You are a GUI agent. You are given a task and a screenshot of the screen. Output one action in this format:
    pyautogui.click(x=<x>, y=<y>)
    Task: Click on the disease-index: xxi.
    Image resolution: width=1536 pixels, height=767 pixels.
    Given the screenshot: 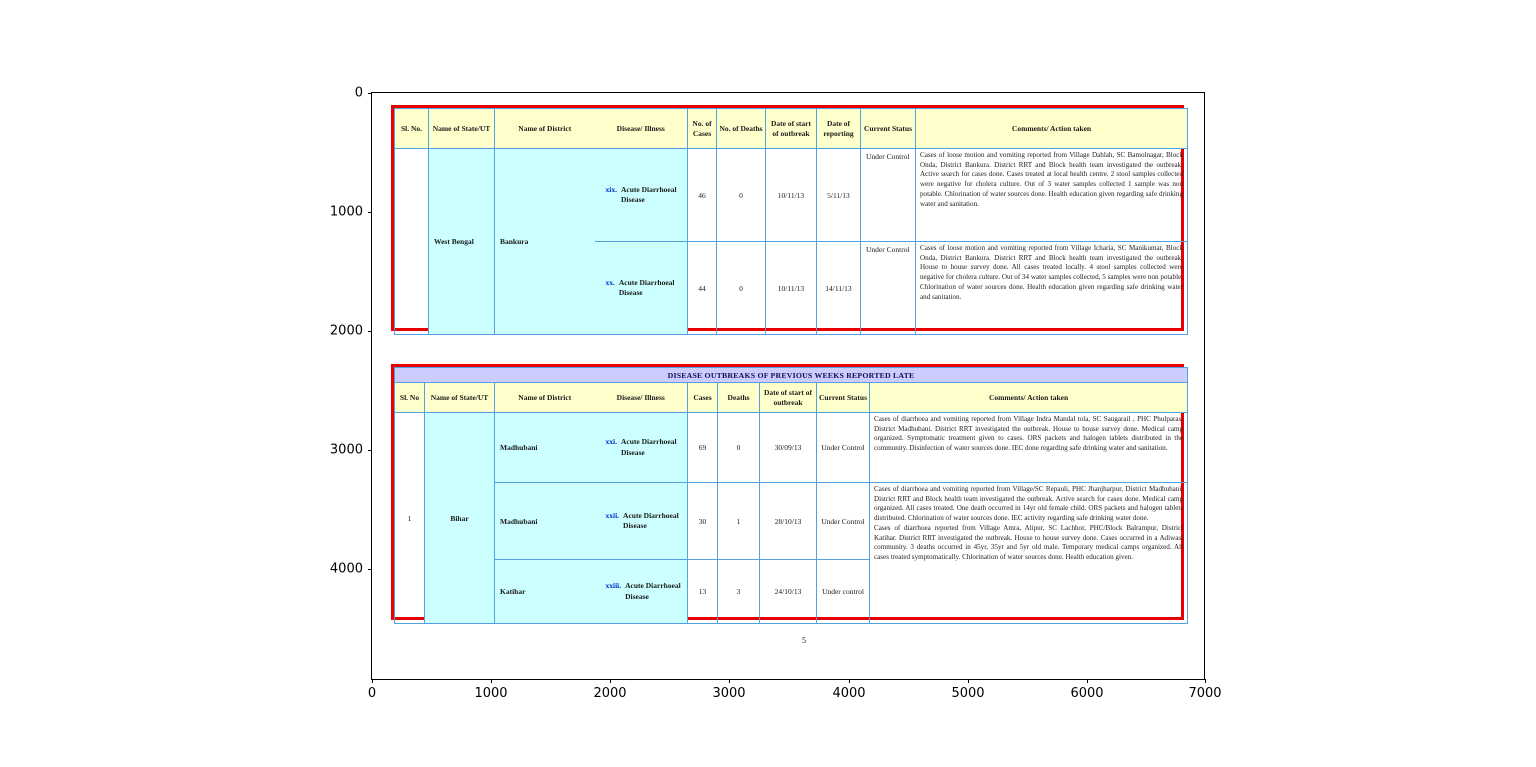 What is the action you would take?
    pyautogui.click(x=611, y=442)
    